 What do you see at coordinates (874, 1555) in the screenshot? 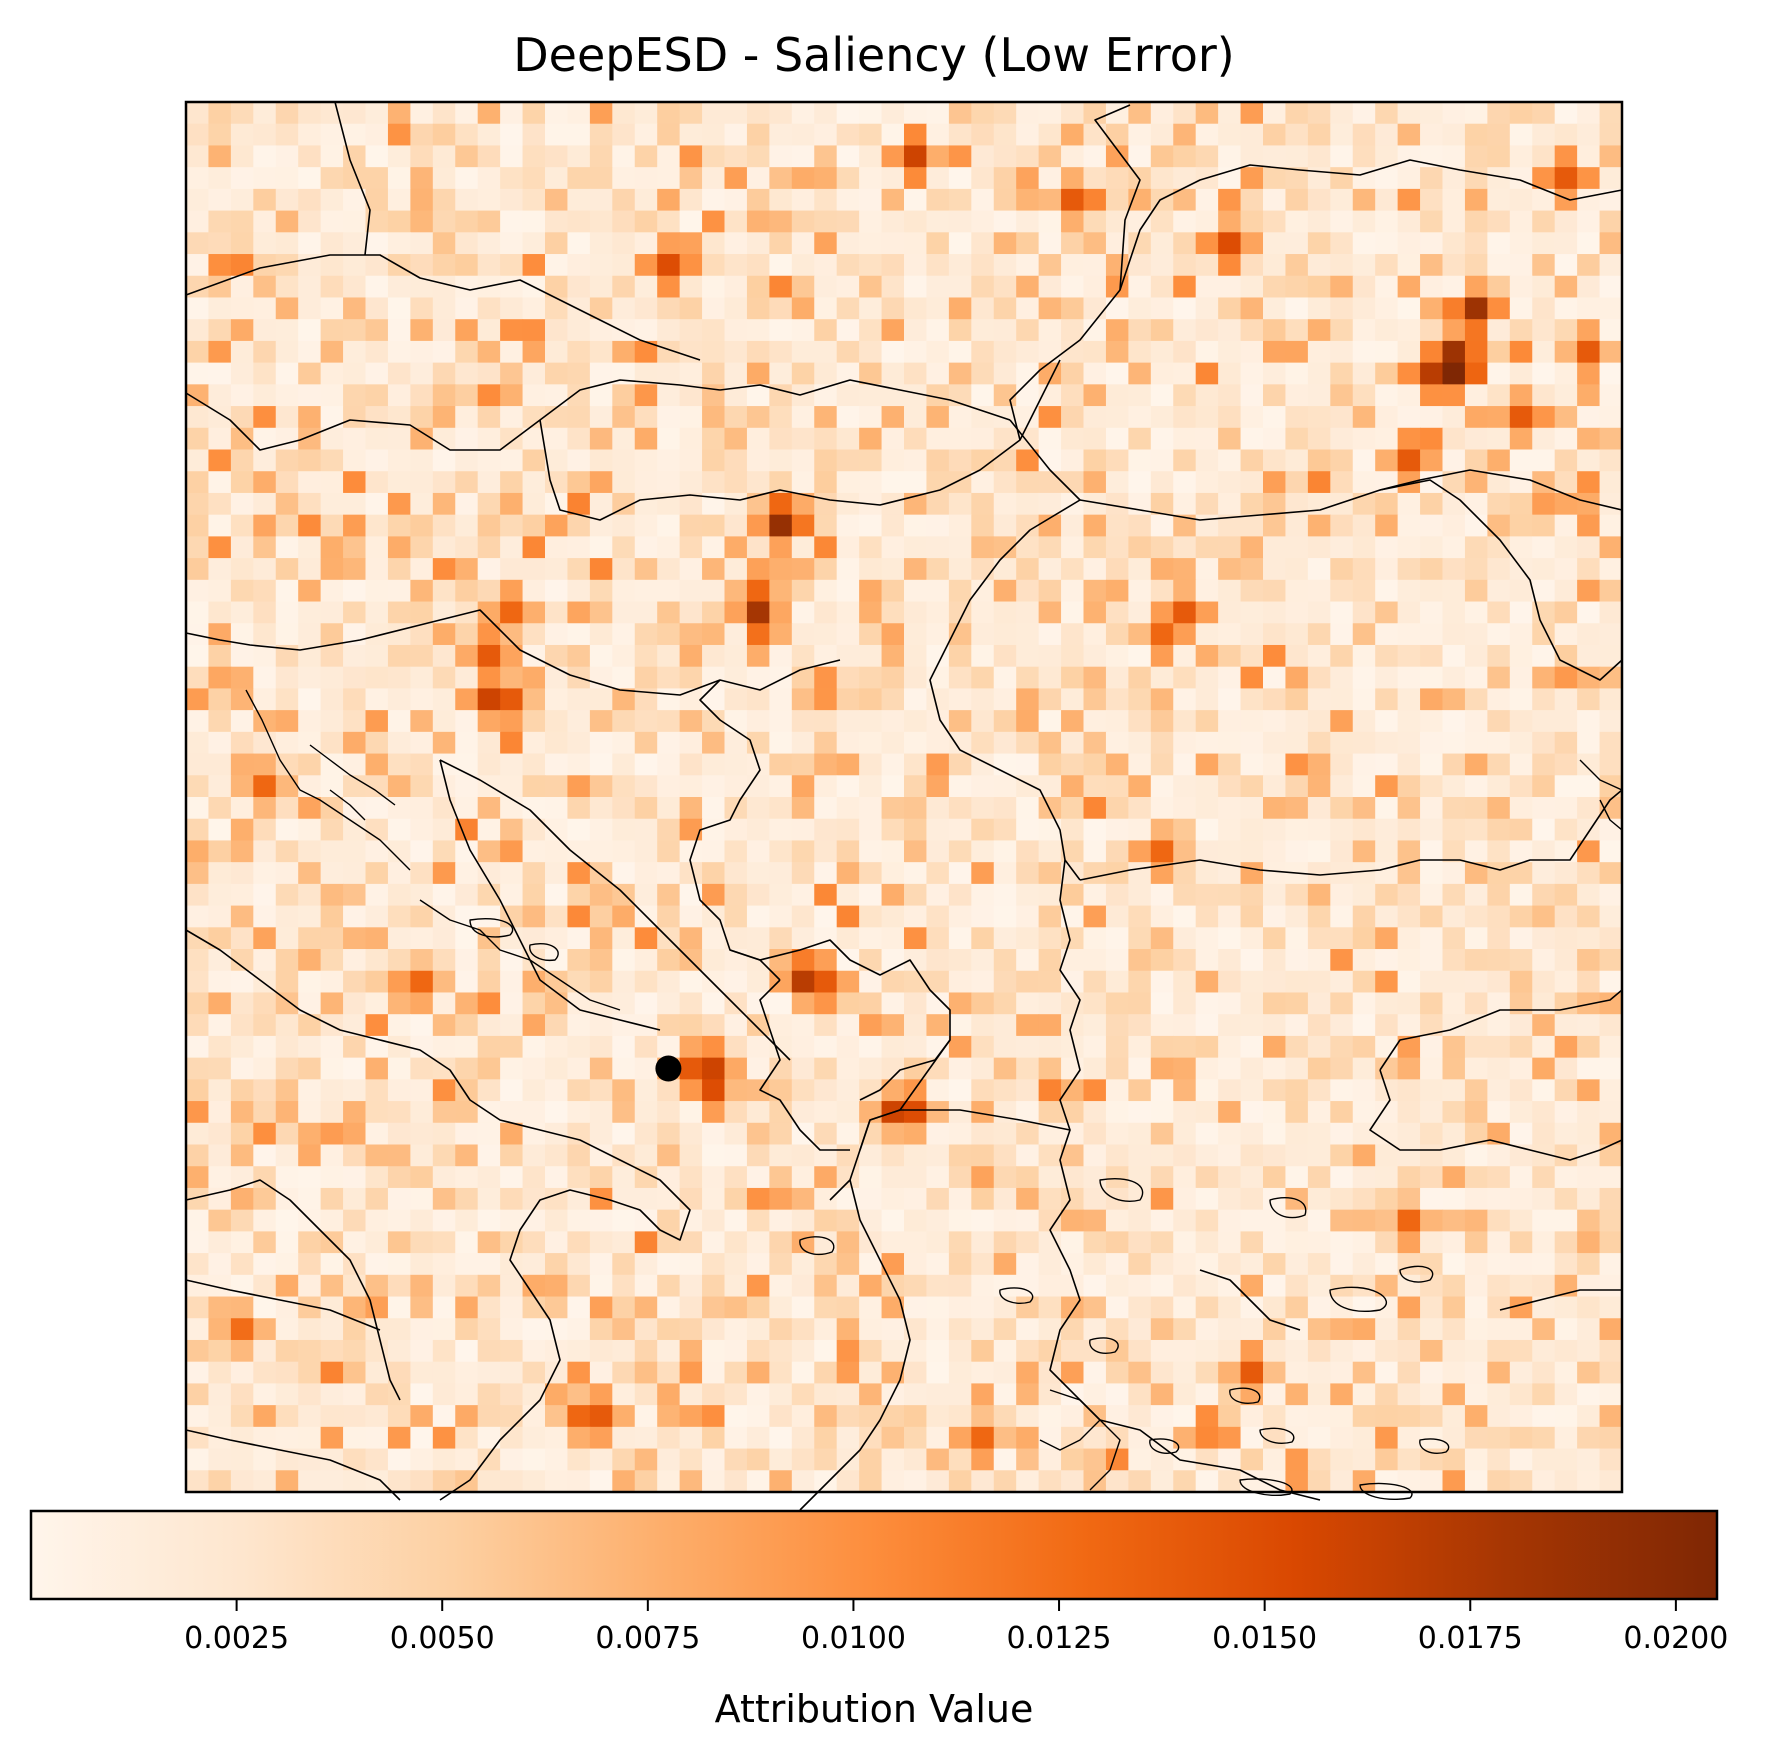
I see `colorbar` at bounding box center [874, 1555].